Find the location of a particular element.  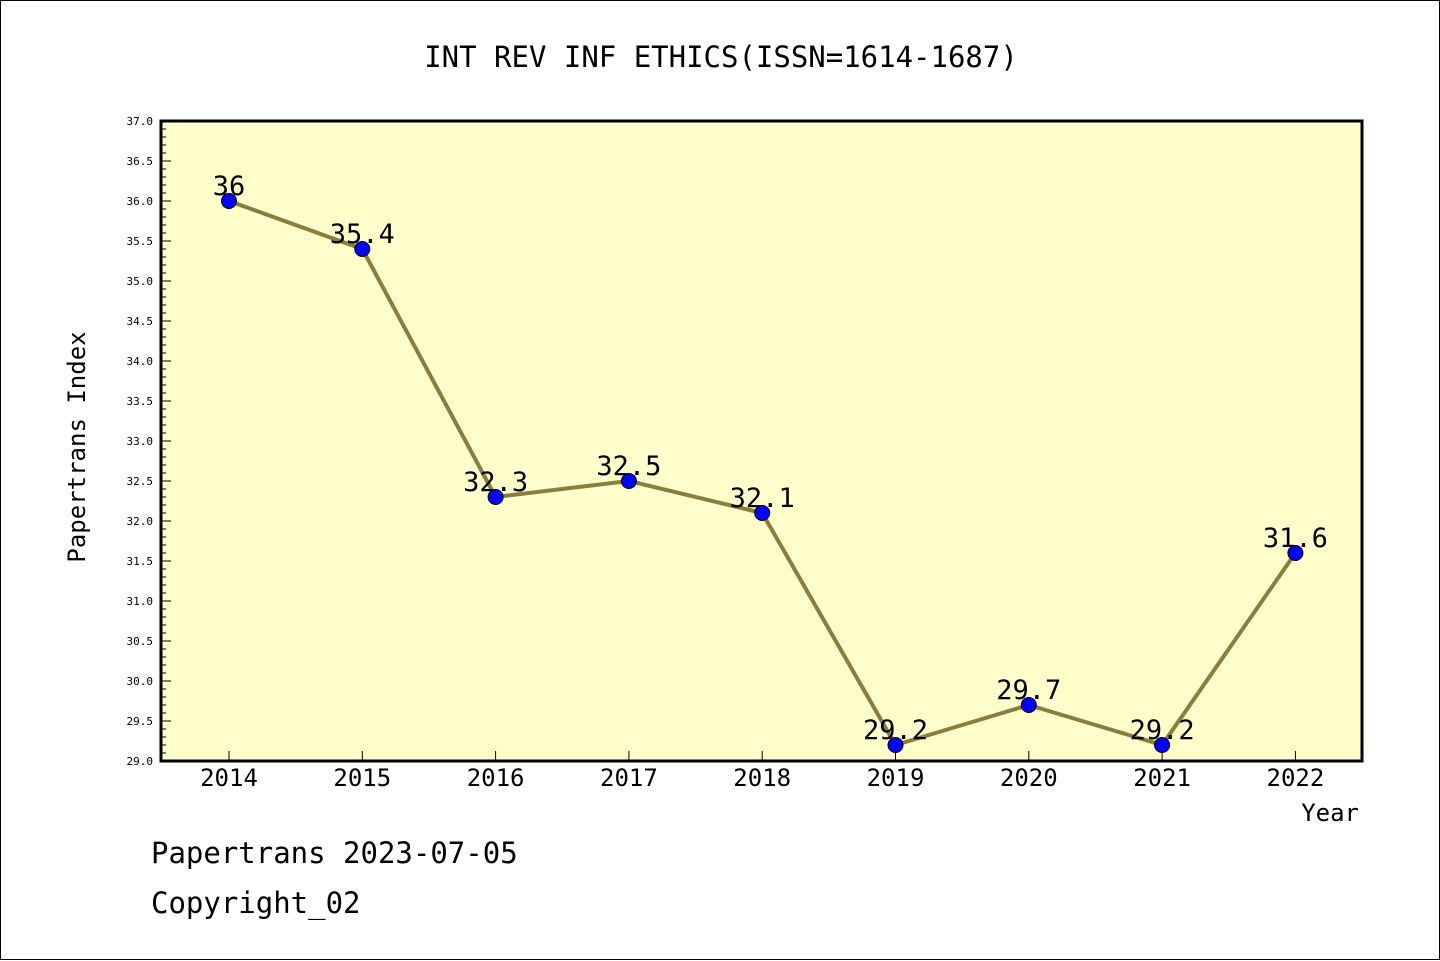

y-tick-label: 34.0 is located at coordinates (140, 361).